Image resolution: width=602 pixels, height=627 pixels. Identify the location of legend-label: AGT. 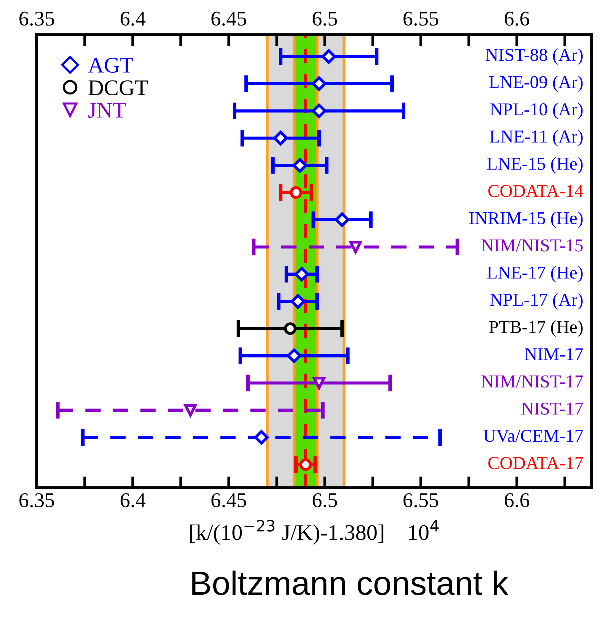
(111, 65).